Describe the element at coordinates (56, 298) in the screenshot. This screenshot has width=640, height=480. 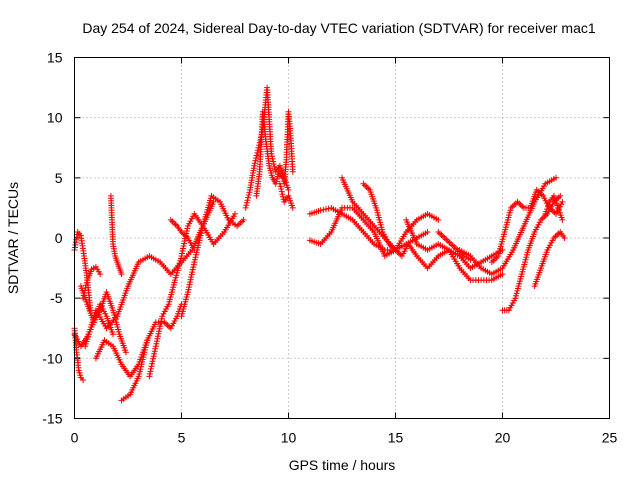
I see `y-tick-label: -5` at that location.